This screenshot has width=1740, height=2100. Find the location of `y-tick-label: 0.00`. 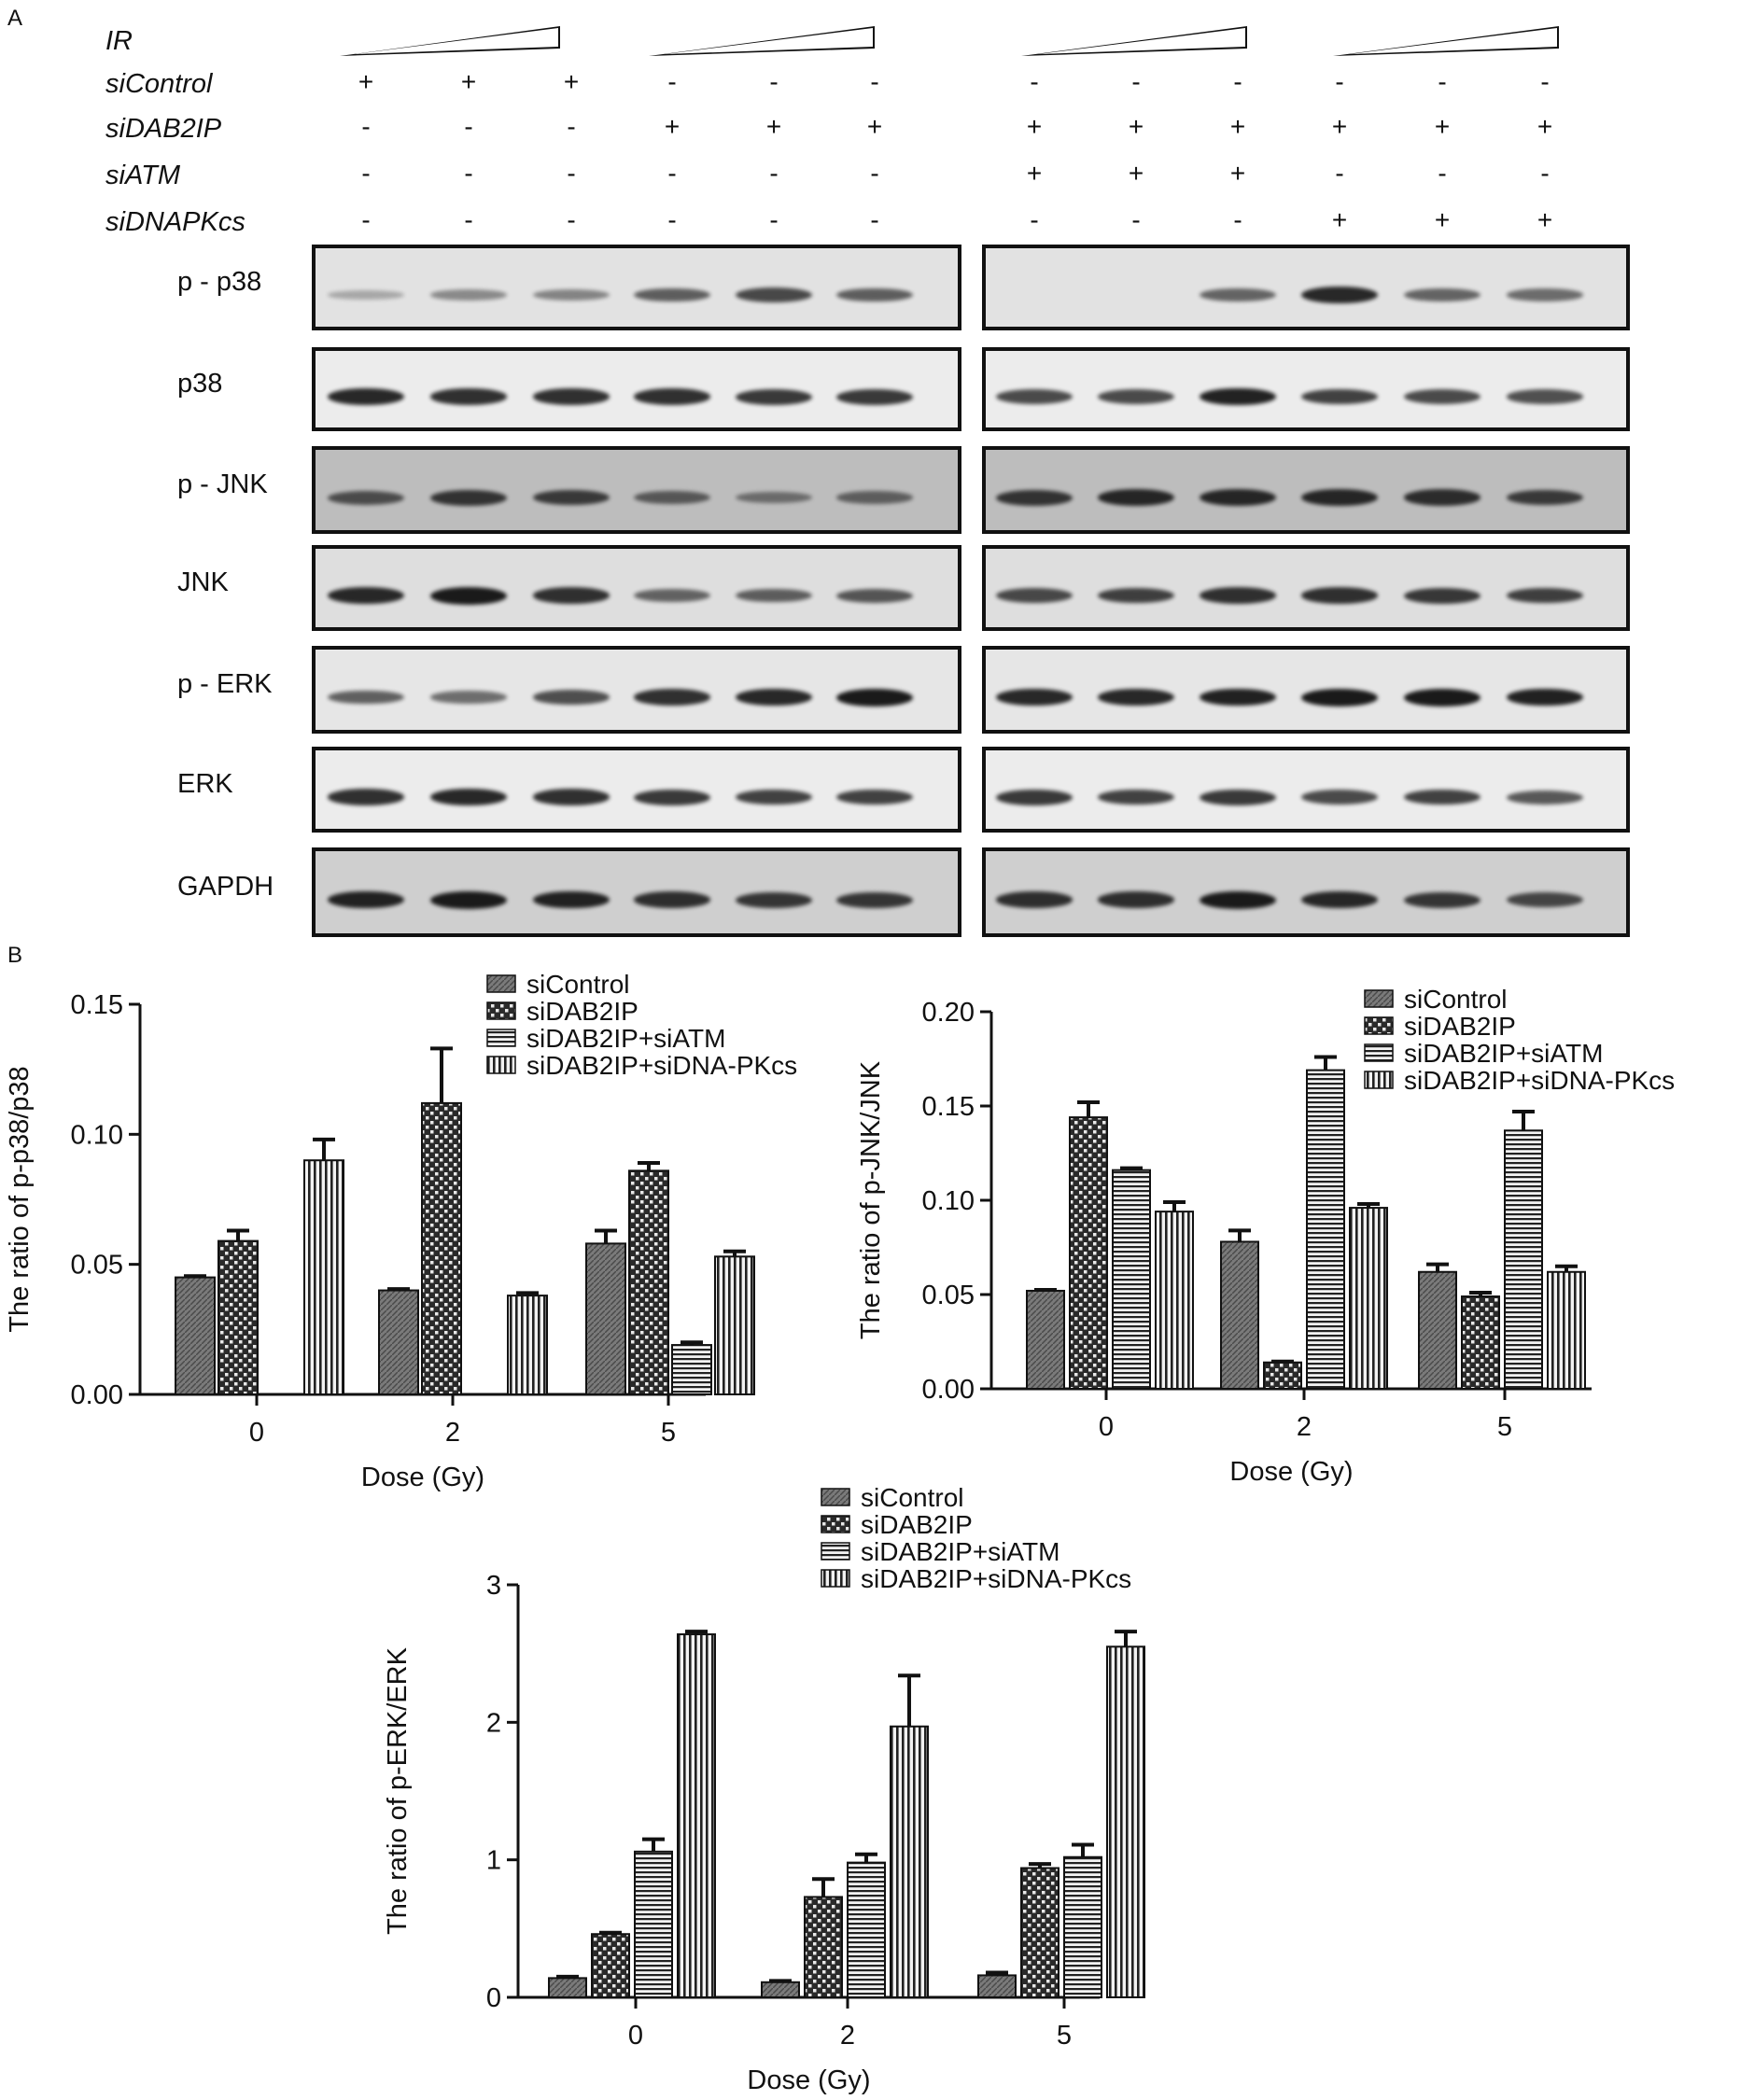

y-tick-label: 0.00 is located at coordinates (97, 1395).